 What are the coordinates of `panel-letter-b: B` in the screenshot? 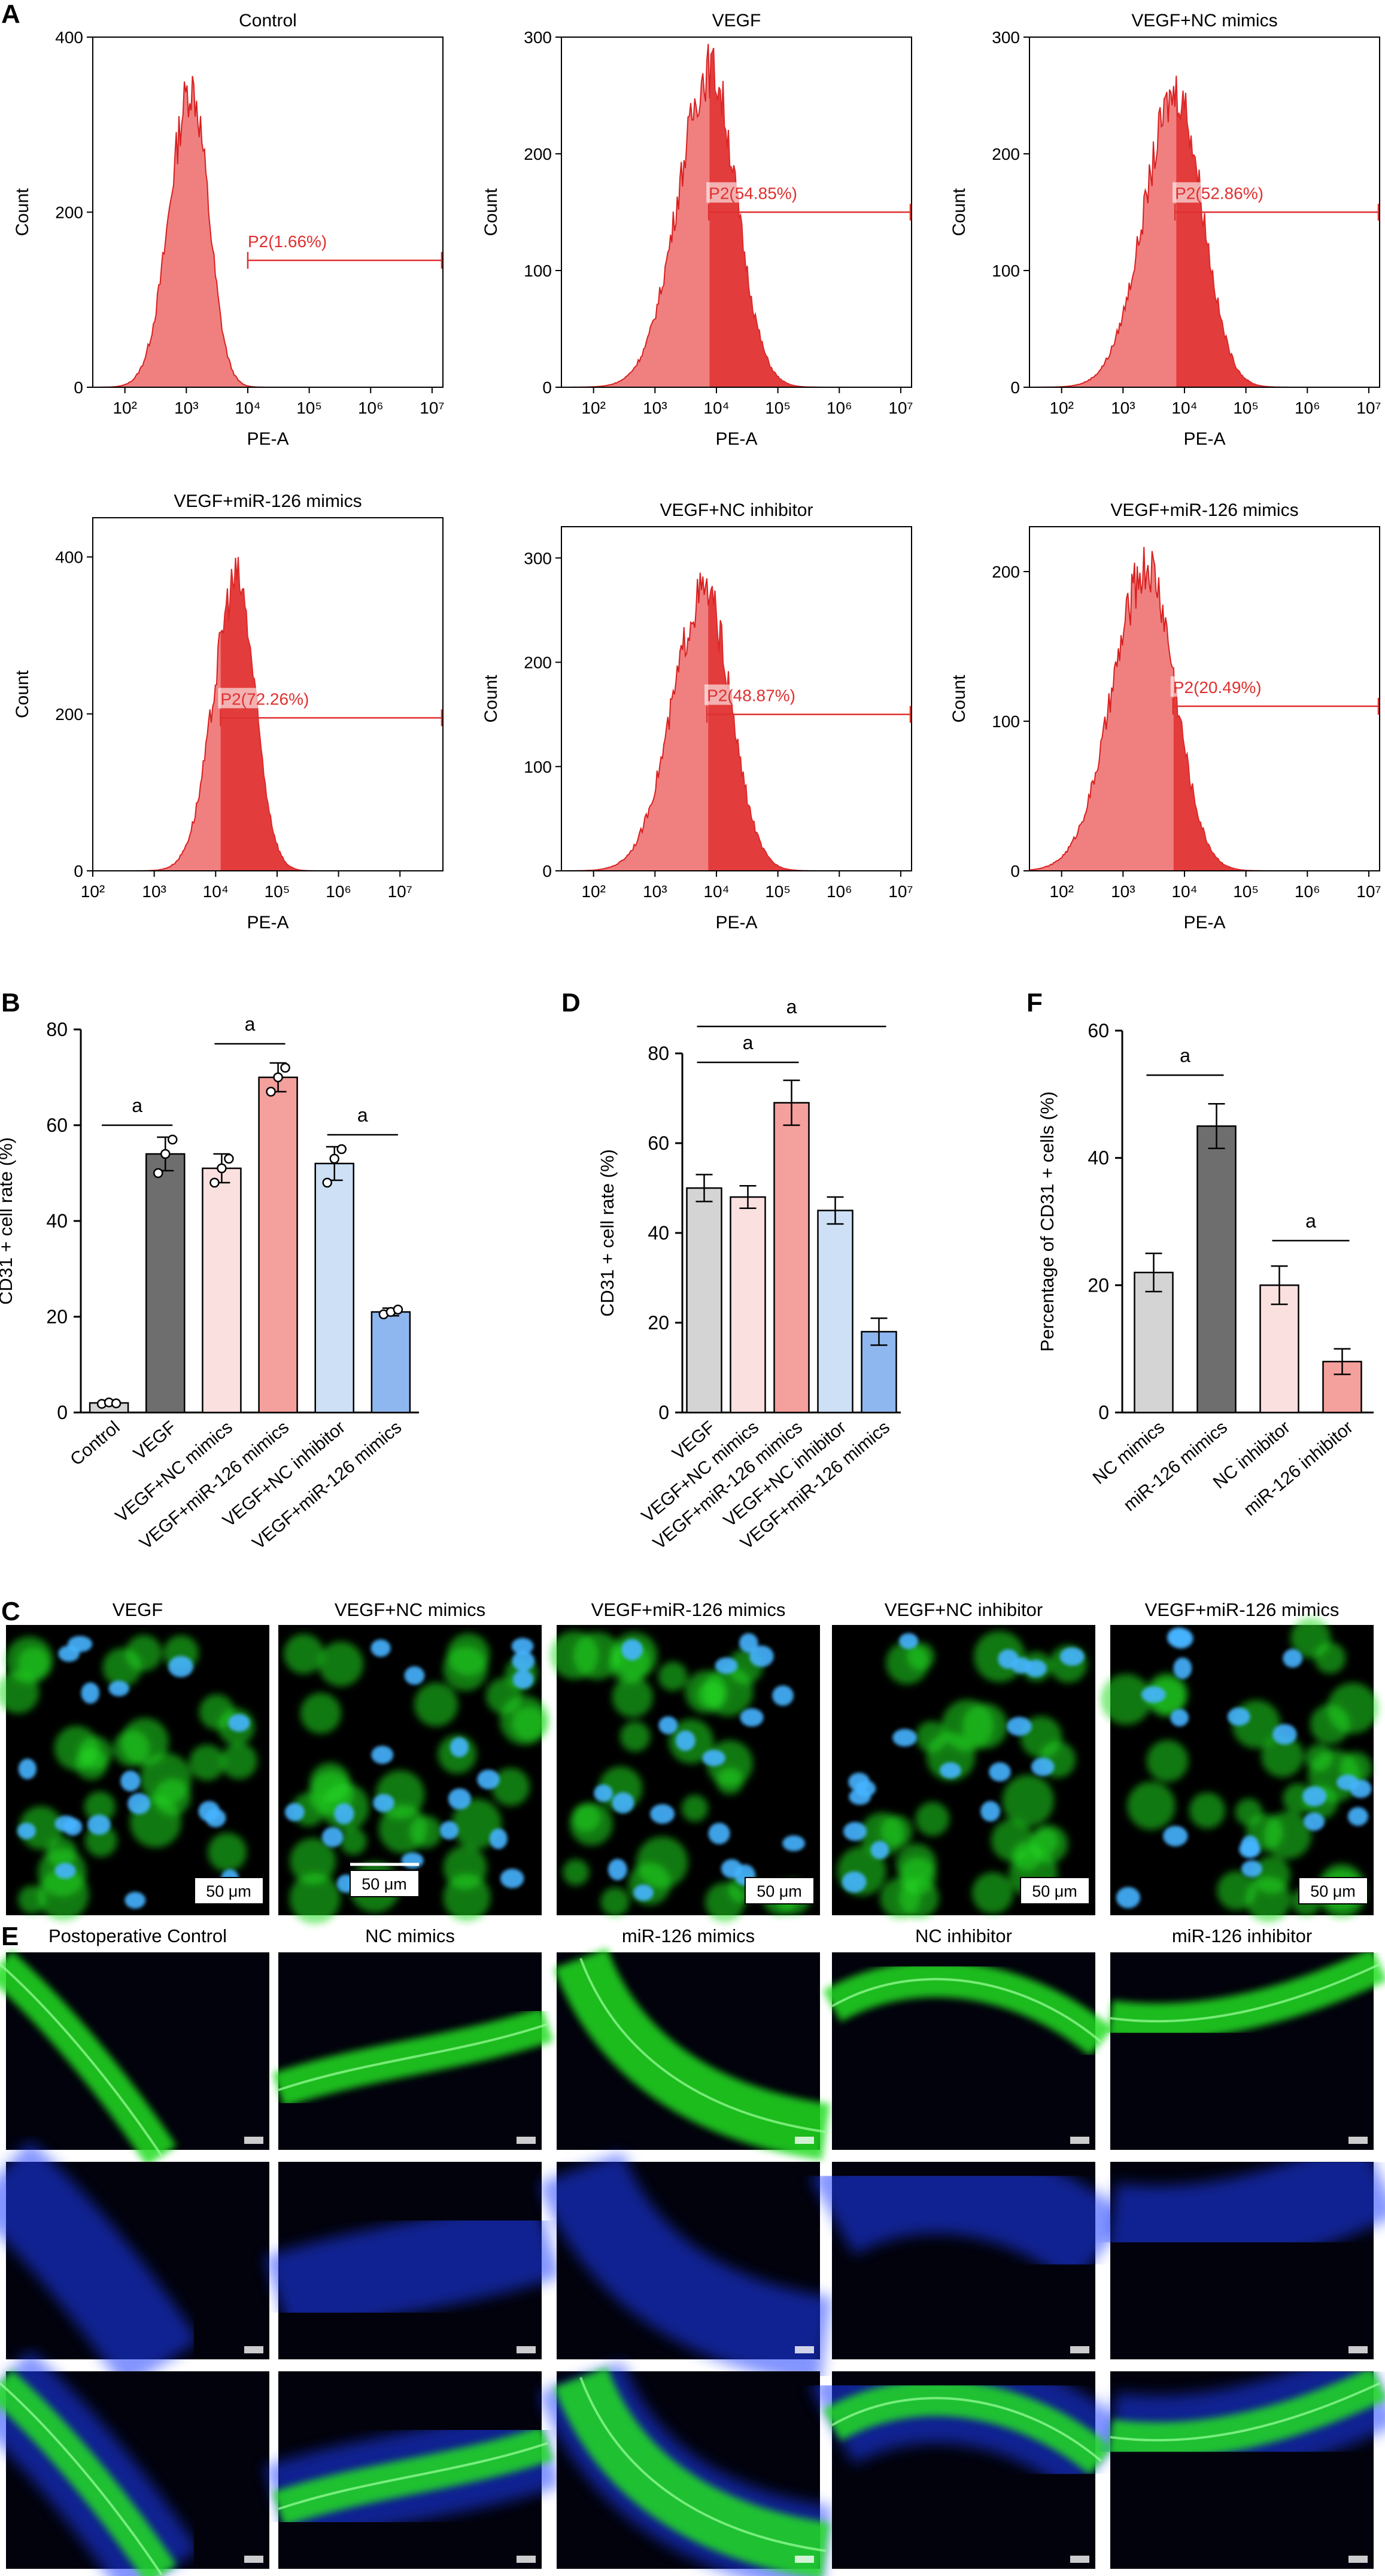 It's located at (10, 1003).